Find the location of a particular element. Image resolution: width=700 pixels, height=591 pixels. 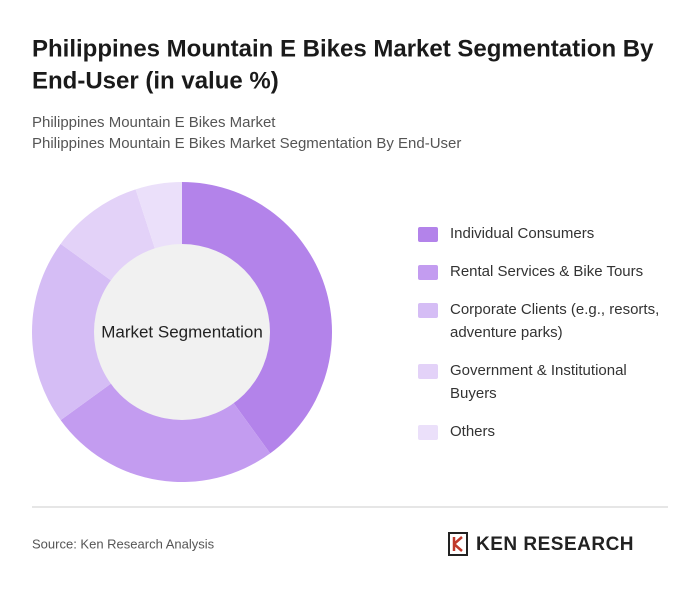

legend-label: Government & Institutional is located at coordinates (538, 370).